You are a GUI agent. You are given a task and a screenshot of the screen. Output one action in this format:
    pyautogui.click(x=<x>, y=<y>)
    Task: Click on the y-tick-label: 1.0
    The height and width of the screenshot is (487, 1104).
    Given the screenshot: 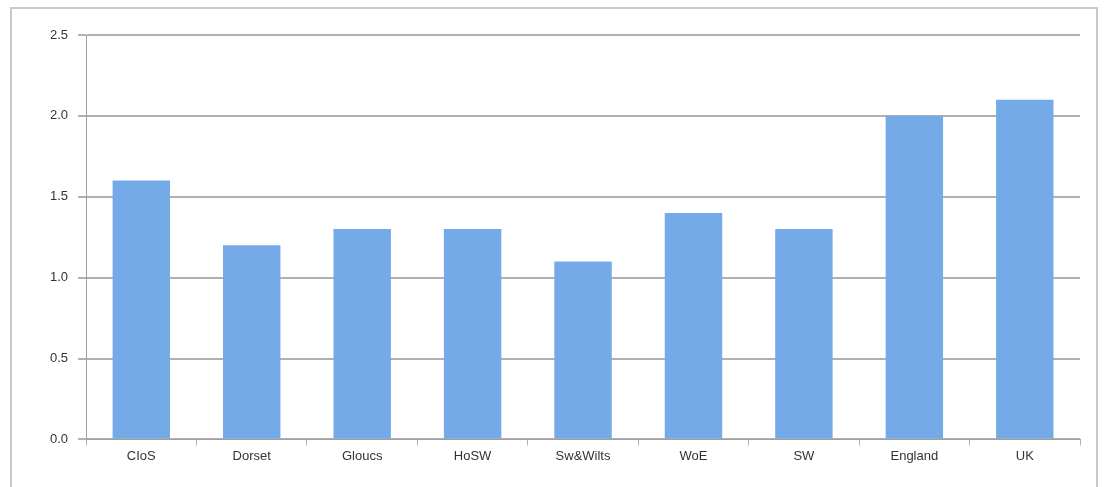 What is the action you would take?
    pyautogui.click(x=59, y=277)
    